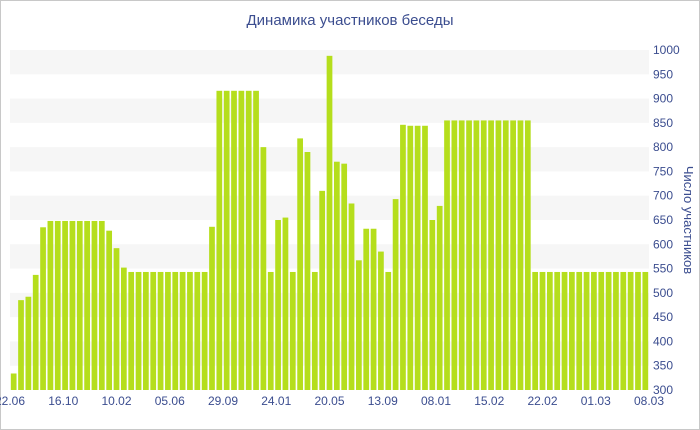  I want to click on x-tick-label: 05.06, so click(170, 401).